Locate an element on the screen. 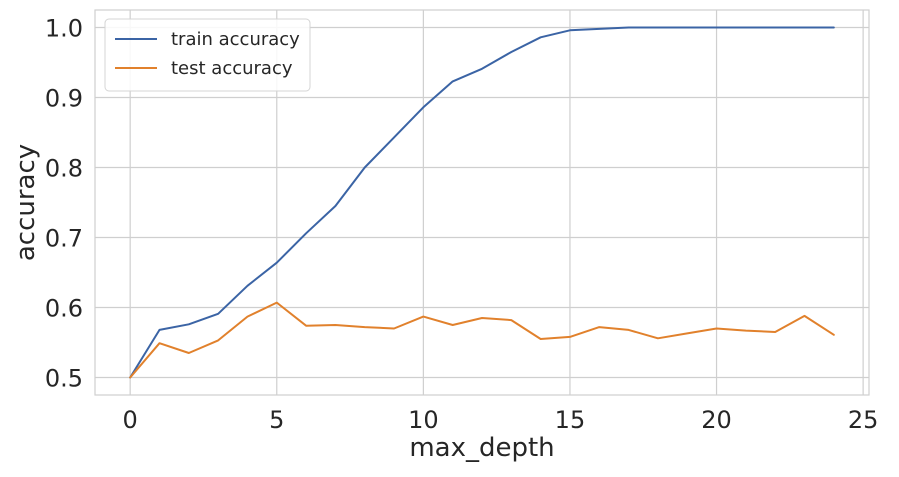 The image size is (899, 477). legend-label: train accuracy is located at coordinates (235, 39).